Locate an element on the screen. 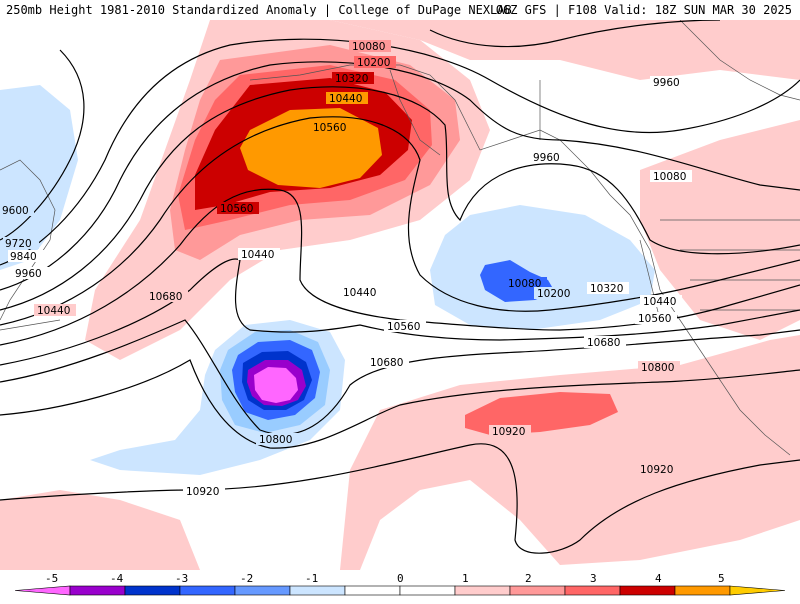 This screenshot has width=800, height=604. colorbar-tick-labels: -5 -4 -3 -2 -1 0 1 2 3 4 5 is located at coordinates (385, 578).